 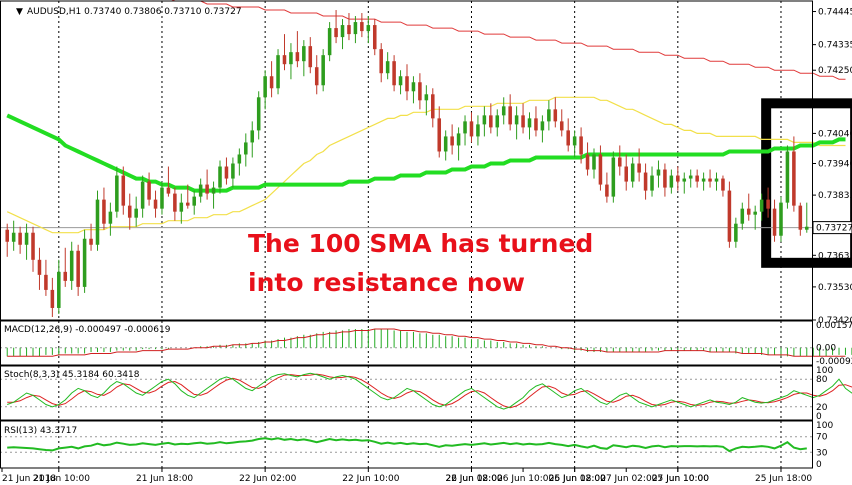 What do you see at coordinates (824, 426) in the screenshot?
I see `rsi-tick-label: 100` at bounding box center [824, 426].